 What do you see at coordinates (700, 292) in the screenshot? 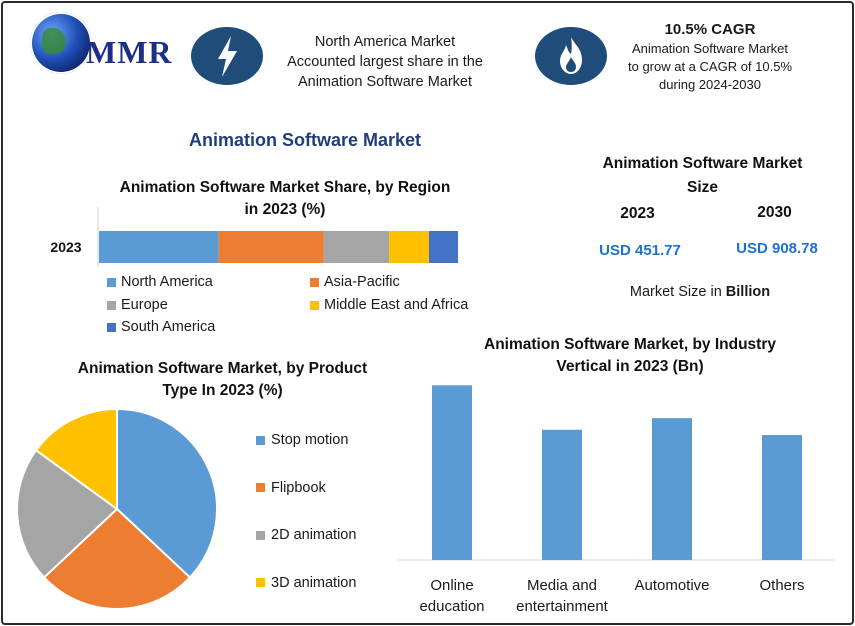
I see `market-size-unit-note: Market Size in Billion` at bounding box center [700, 292].